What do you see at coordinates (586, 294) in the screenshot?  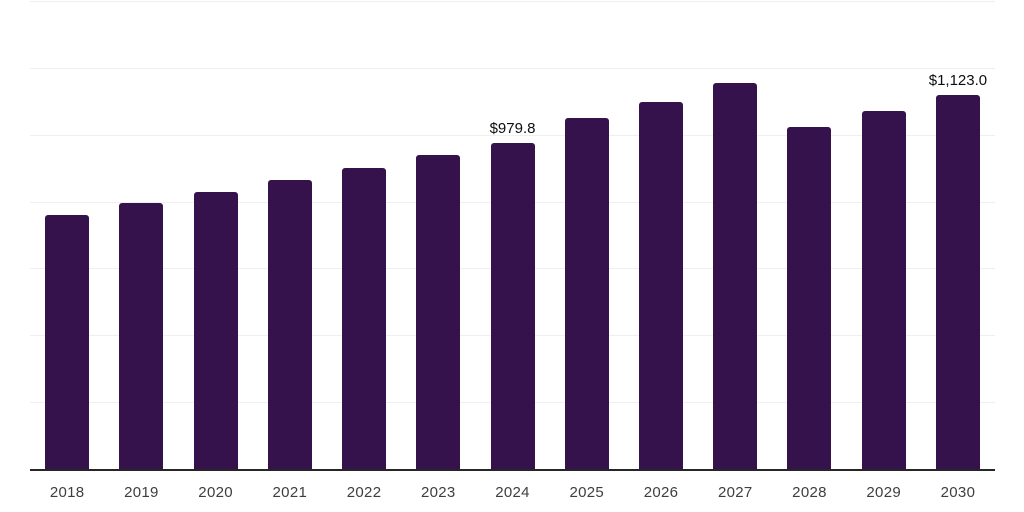 I see `bar-2025` at bounding box center [586, 294].